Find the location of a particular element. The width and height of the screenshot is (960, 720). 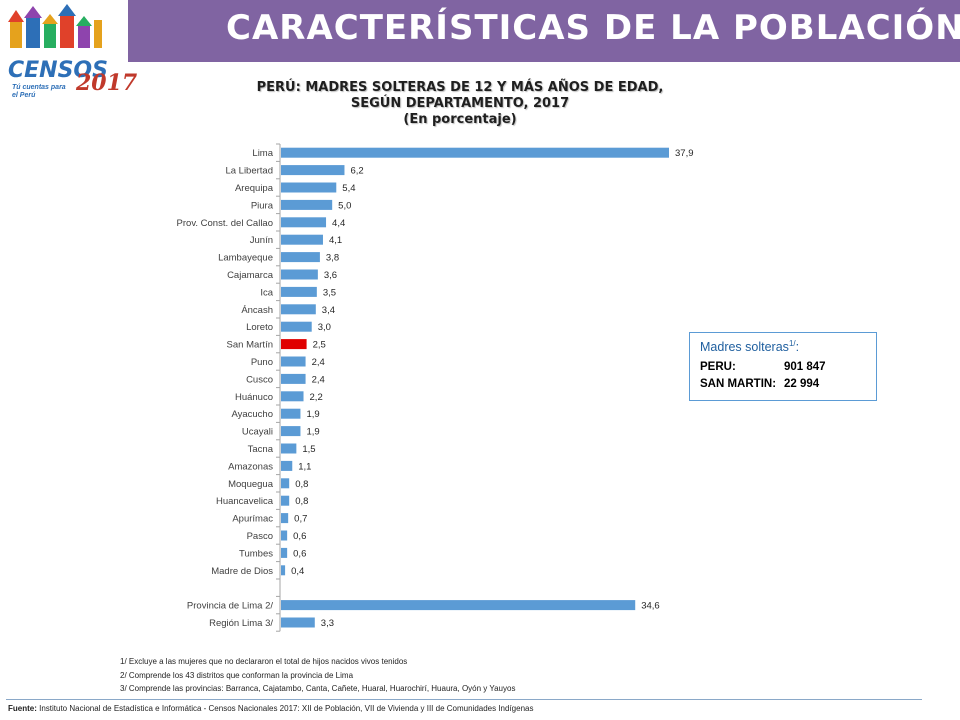

data-label: 4,1 is located at coordinates (335, 240).